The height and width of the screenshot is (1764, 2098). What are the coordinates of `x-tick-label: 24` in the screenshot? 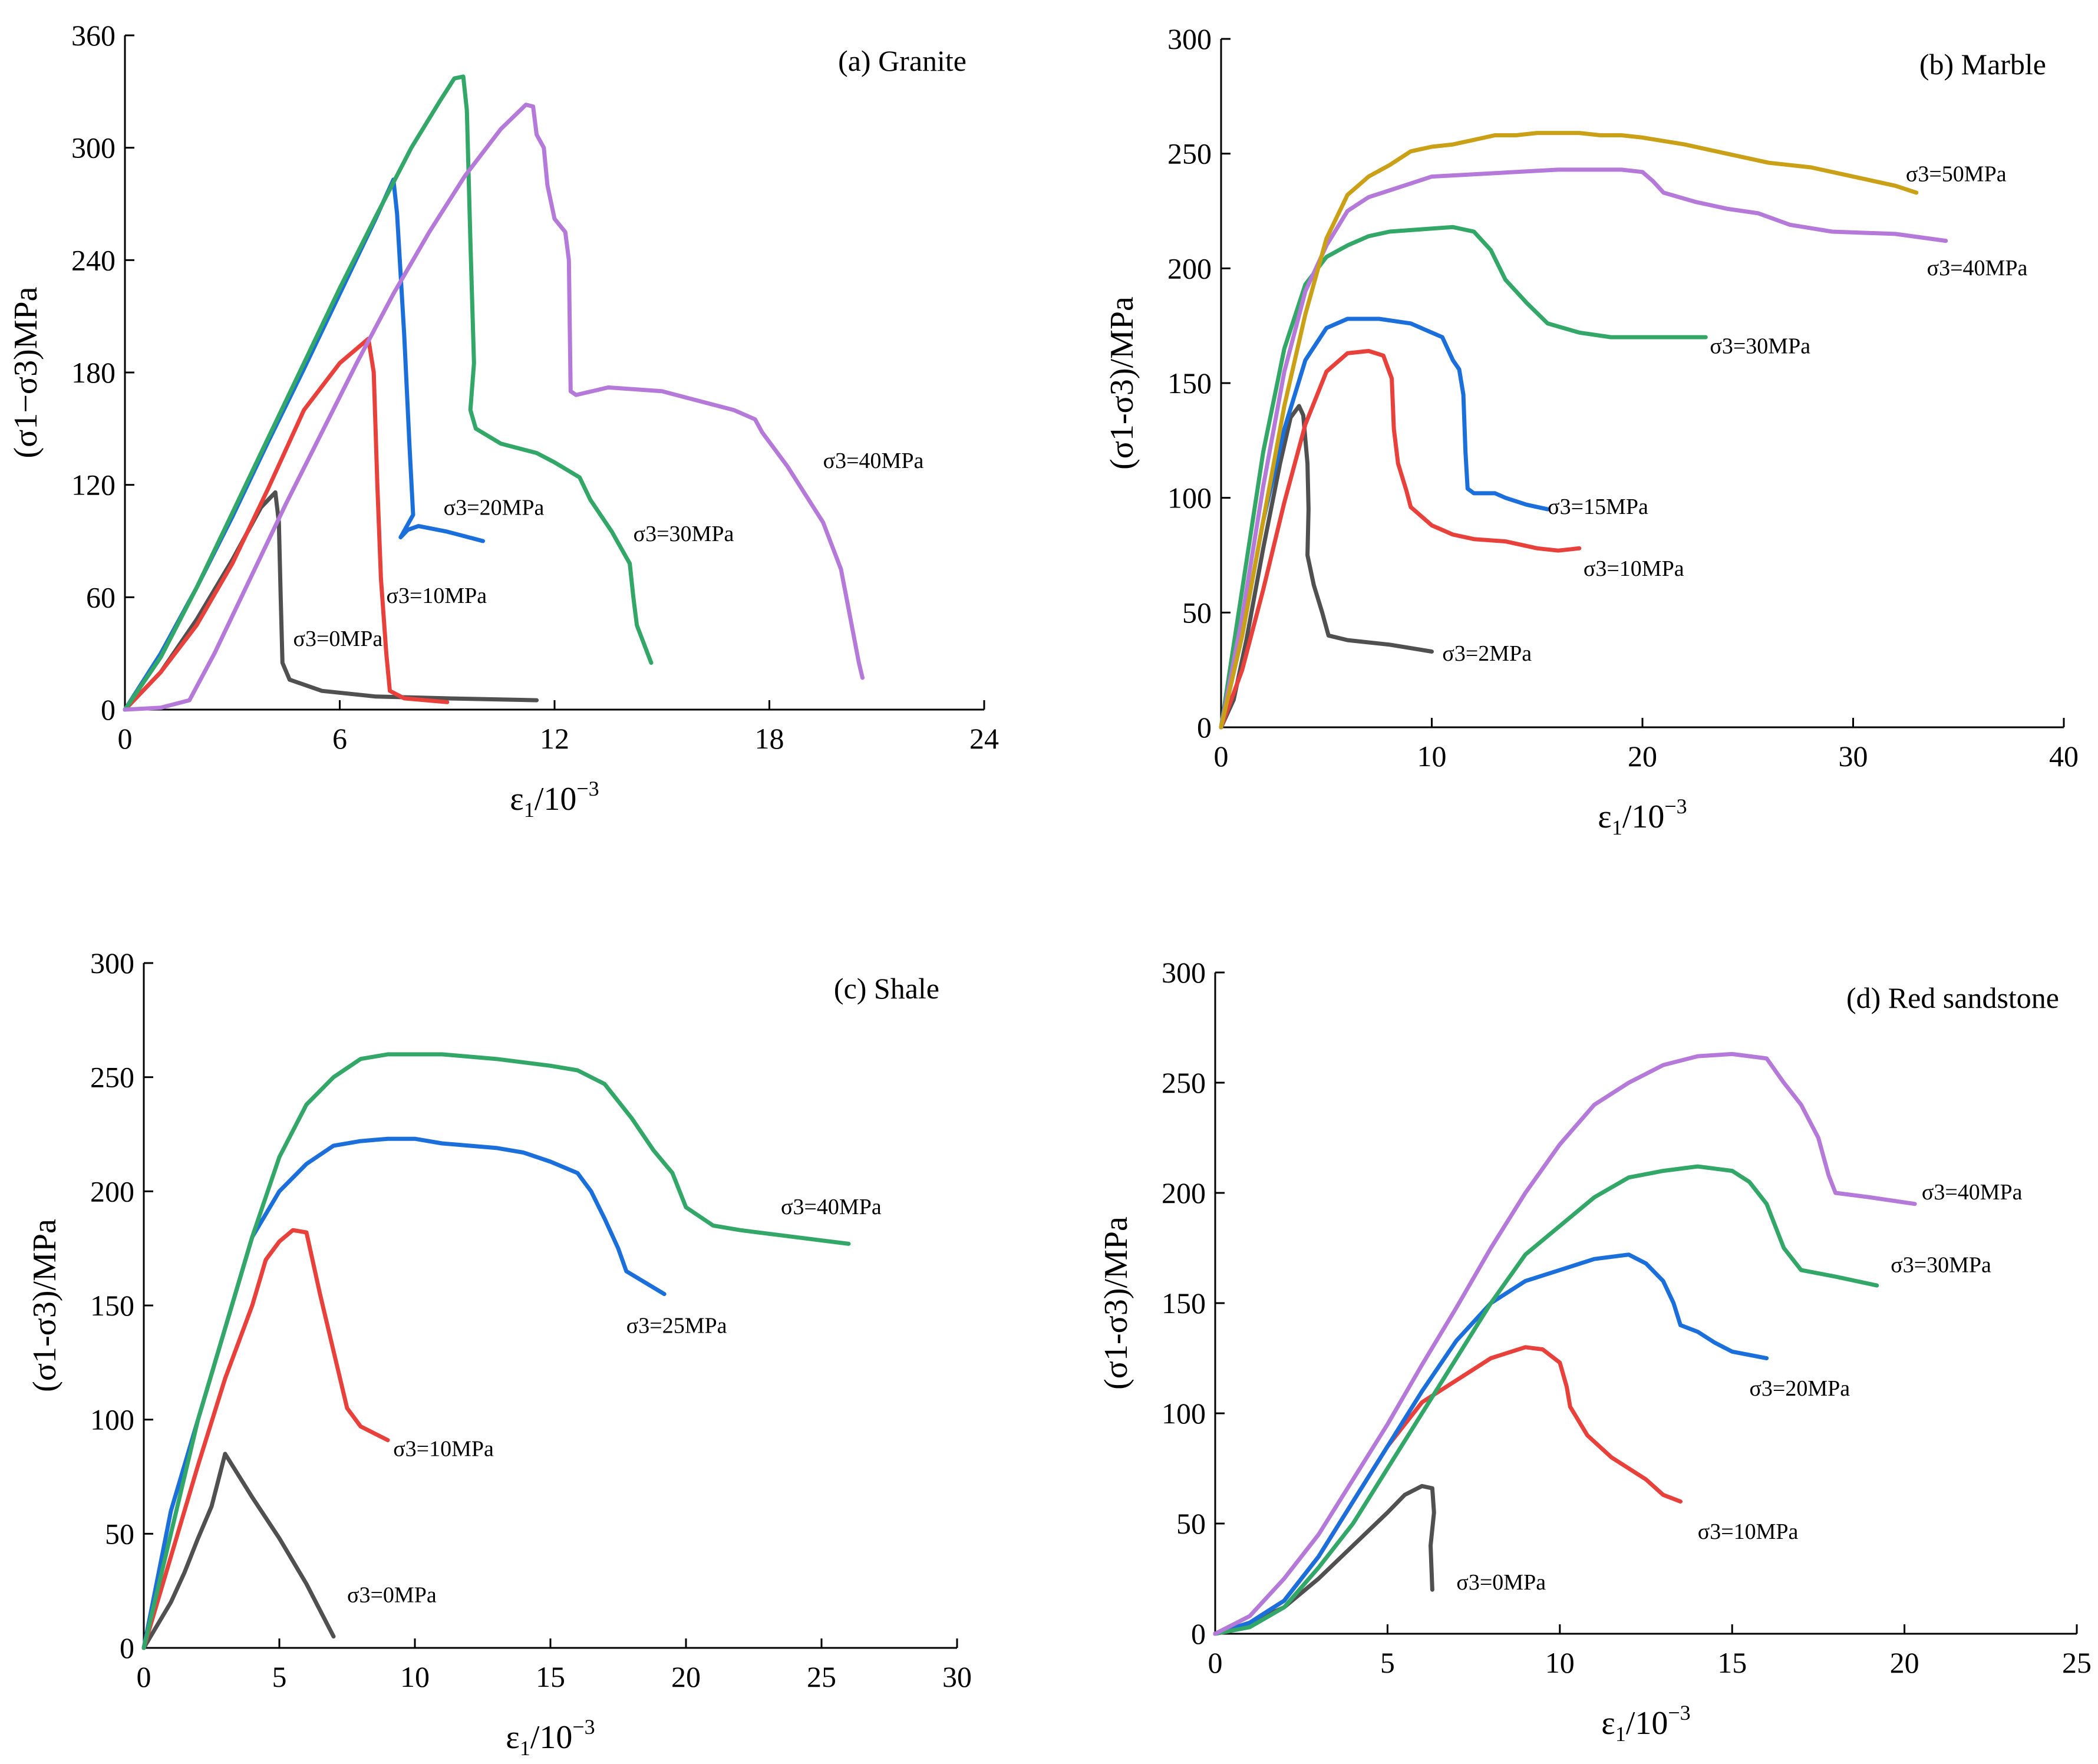 It's located at (984, 738).